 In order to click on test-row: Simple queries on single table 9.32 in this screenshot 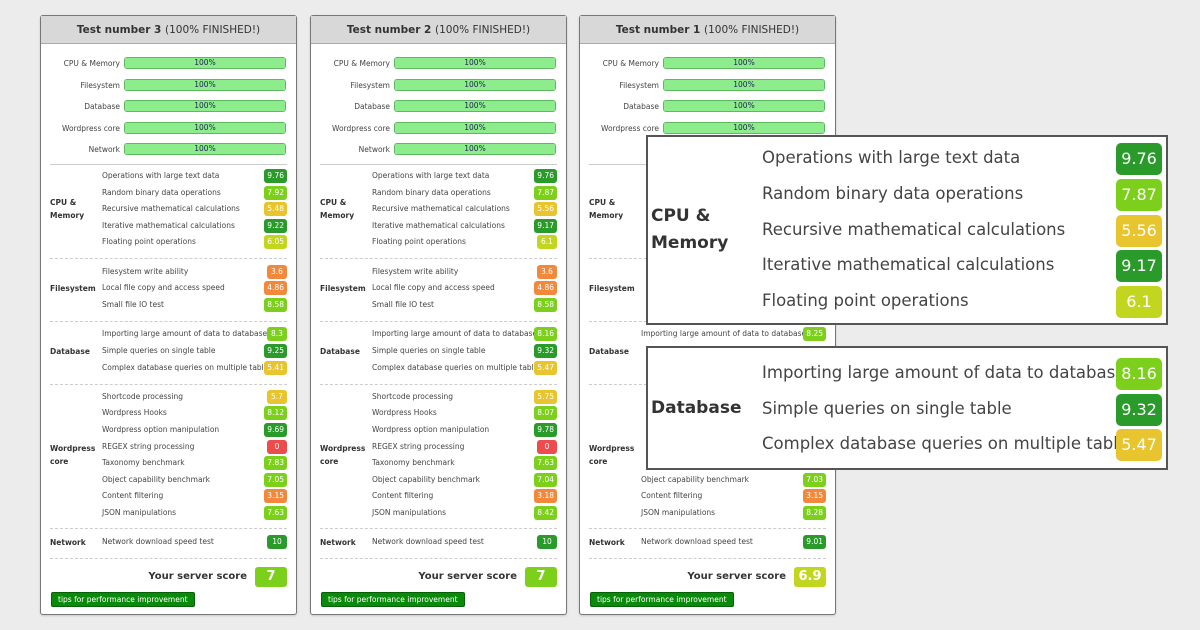, I will do `click(464, 351)`.